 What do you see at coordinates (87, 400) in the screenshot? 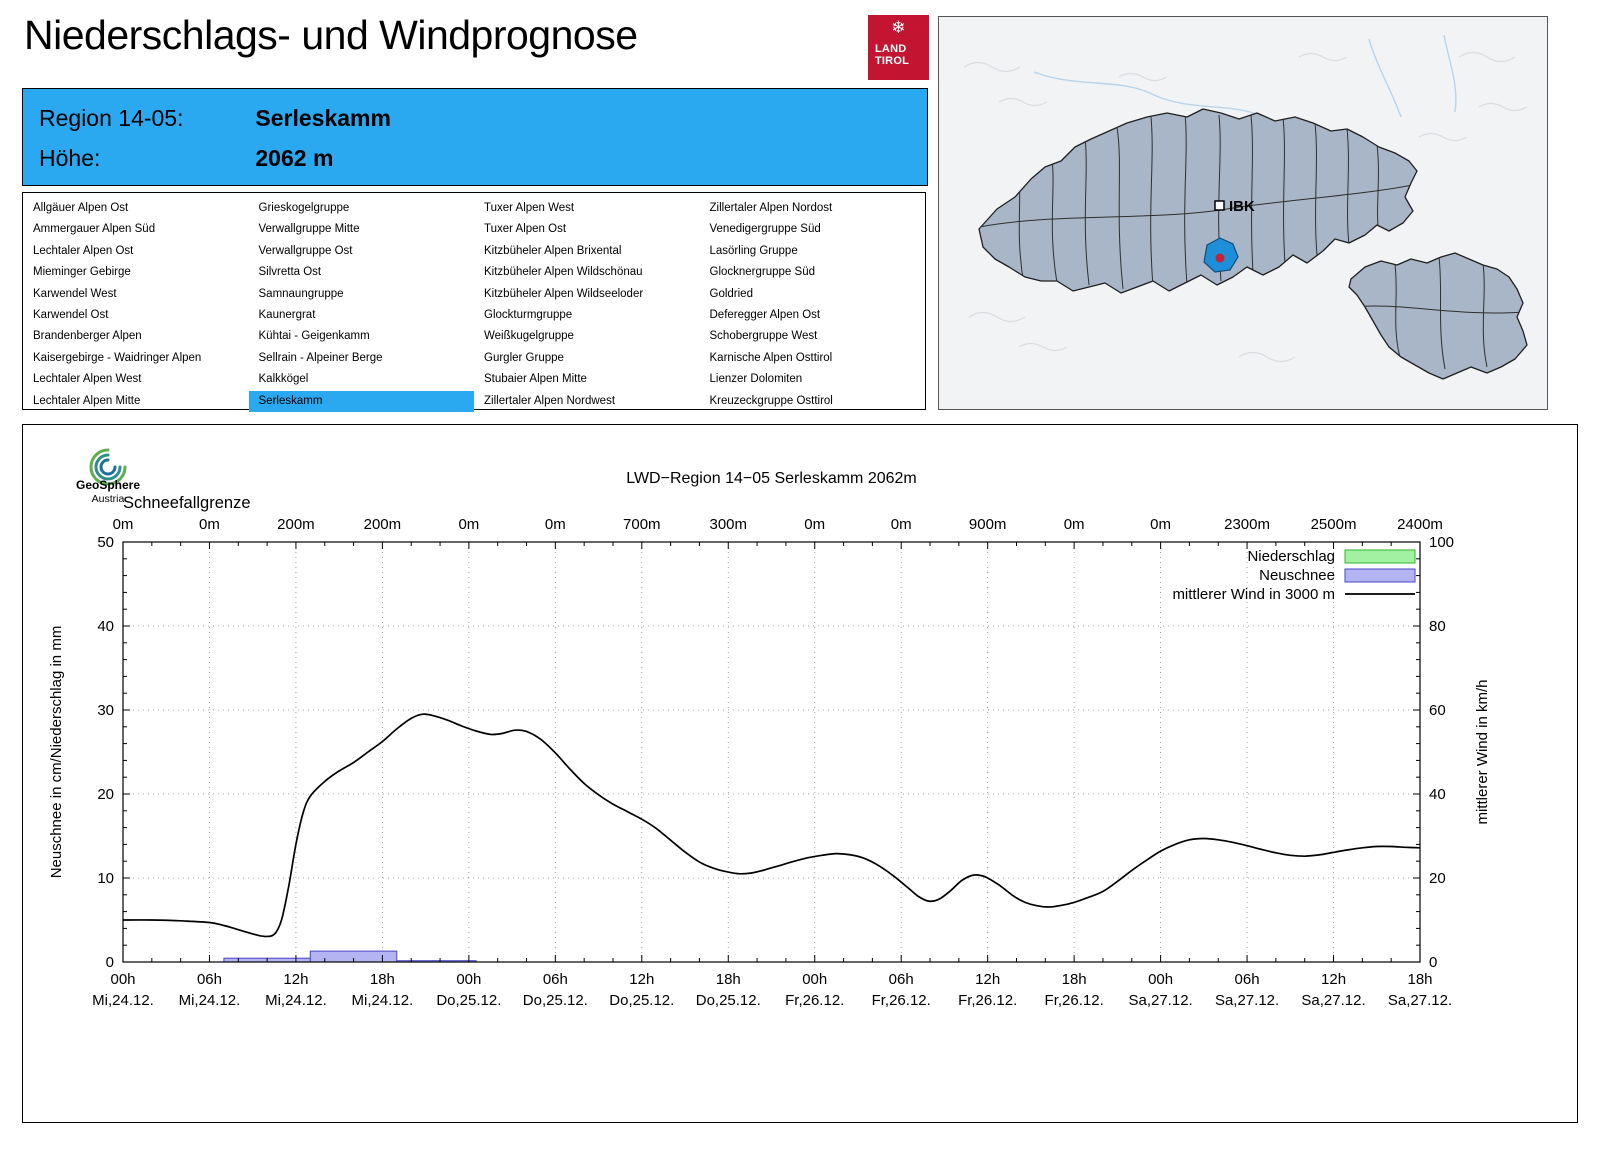
I see `region-item: Lechtaler Alpen Mitte` at bounding box center [87, 400].